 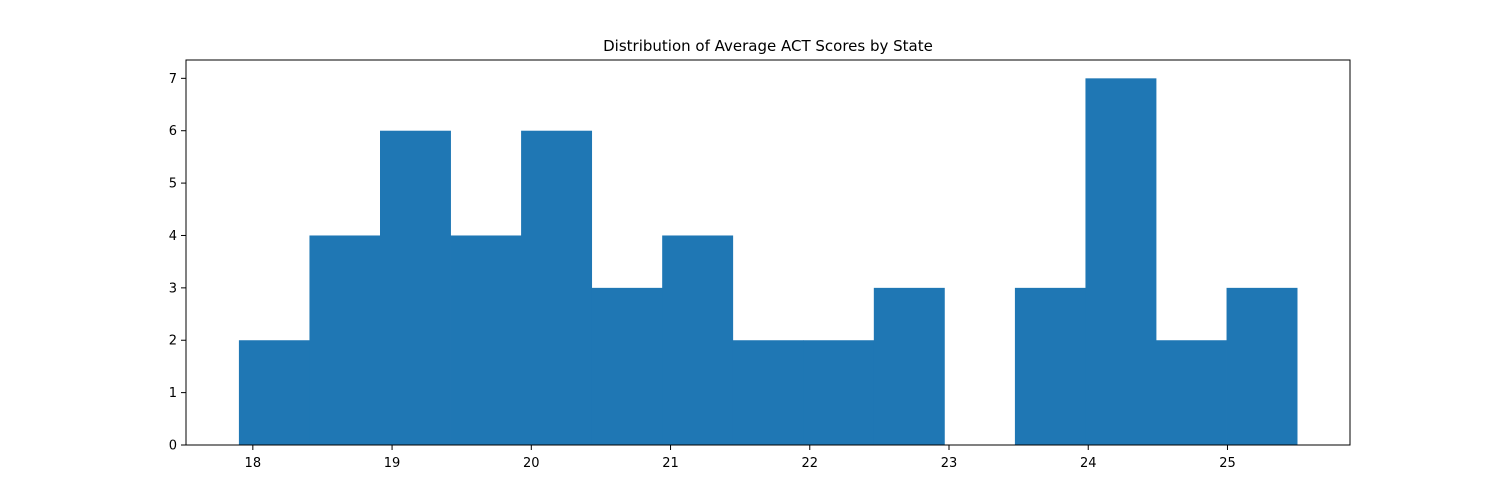 What do you see at coordinates (670, 463) in the screenshot?
I see `x-tick-label: 21` at bounding box center [670, 463].